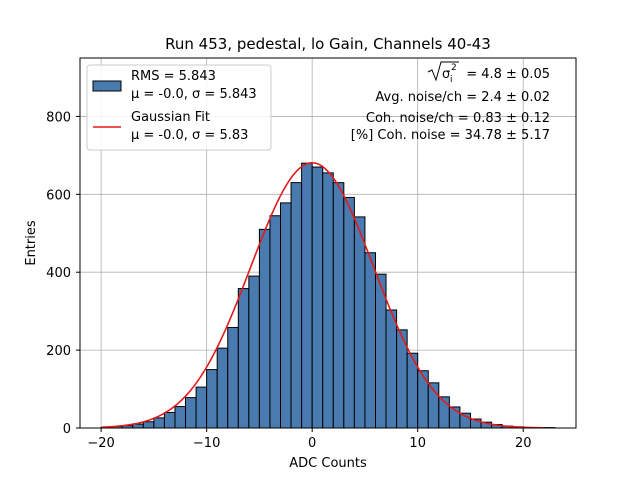  I want to click on y-tick-label: 800, so click(58, 117).